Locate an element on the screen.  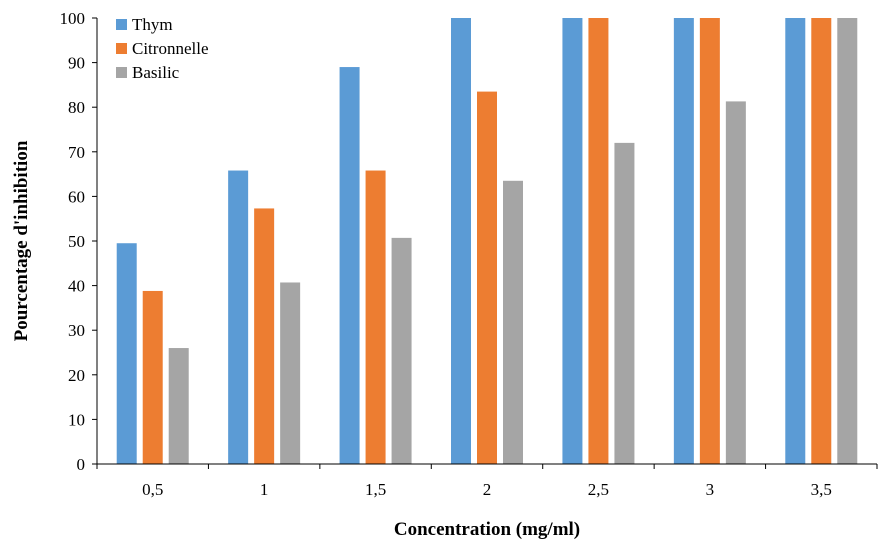
x-tick-label: 0,5 is located at coordinates (152, 489).